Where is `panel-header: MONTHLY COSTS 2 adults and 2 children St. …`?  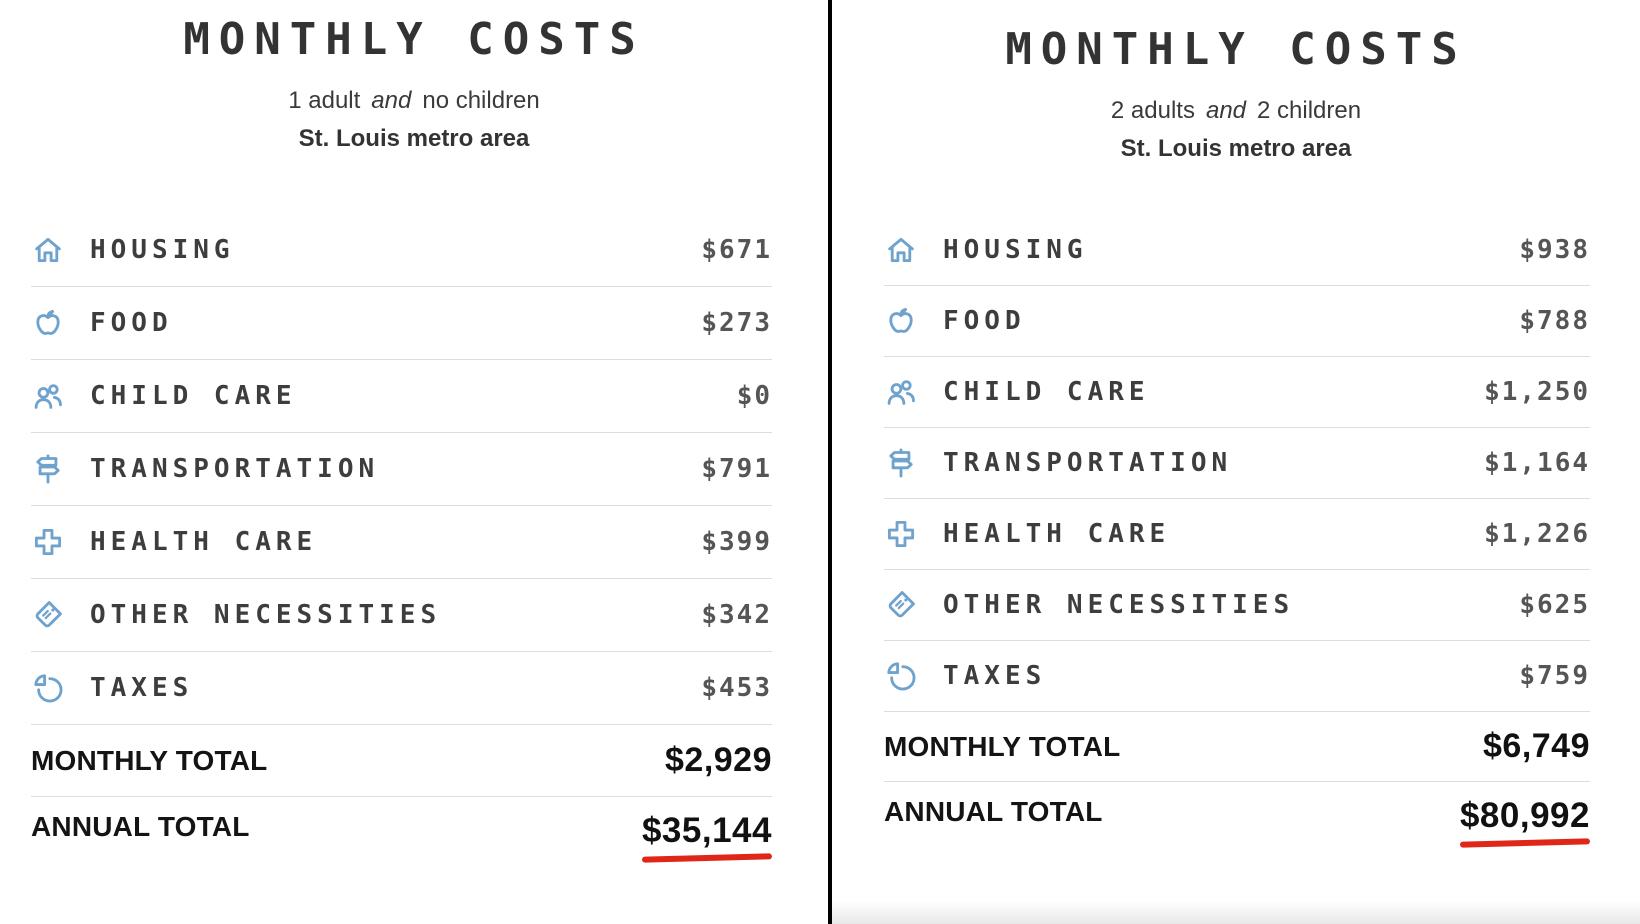
panel-header: MONTHLY COSTS 2 adults and 2 children St. … is located at coordinates (1236, 94).